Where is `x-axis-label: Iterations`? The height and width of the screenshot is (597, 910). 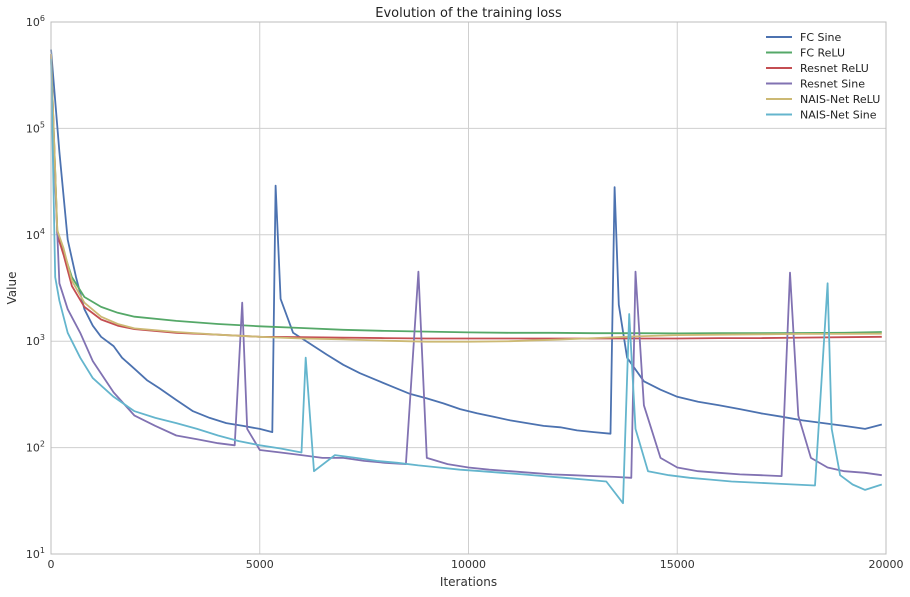 x-axis-label: Iterations is located at coordinates (468, 582).